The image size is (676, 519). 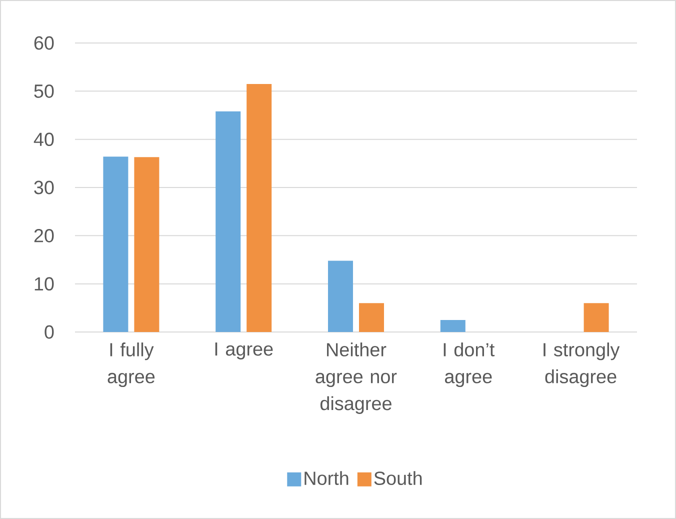 What do you see at coordinates (244, 351) in the screenshot?
I see `x-tick-label: I agree` at bounding box center [244, 351].